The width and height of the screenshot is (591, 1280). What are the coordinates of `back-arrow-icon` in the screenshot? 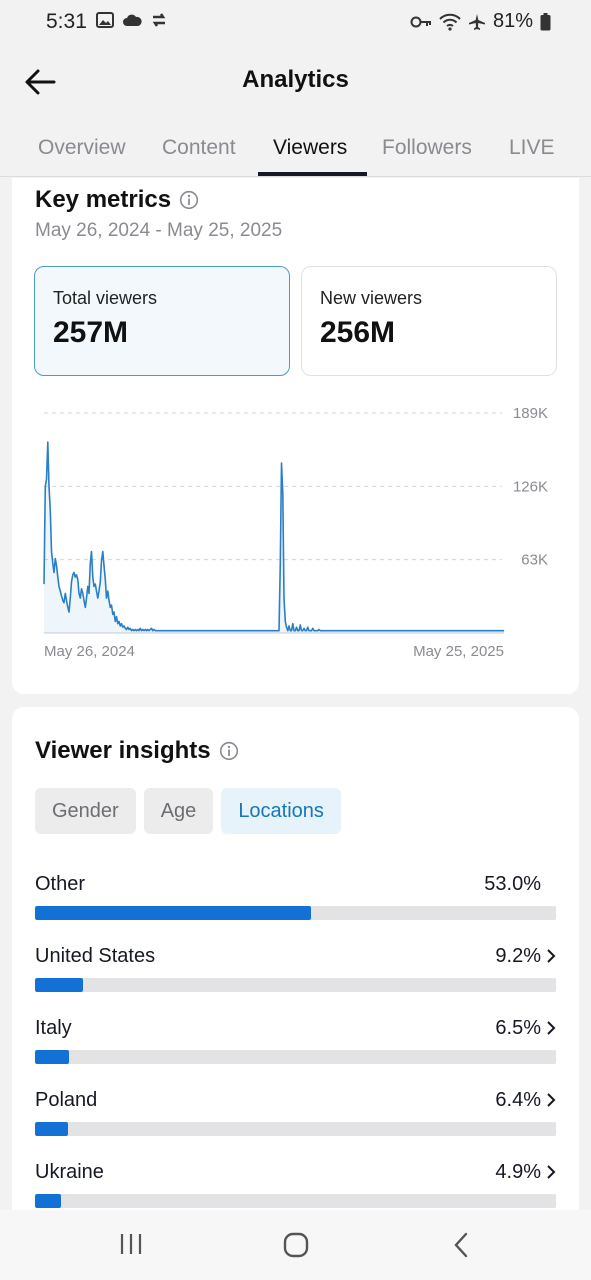 It's located at (40, 82).